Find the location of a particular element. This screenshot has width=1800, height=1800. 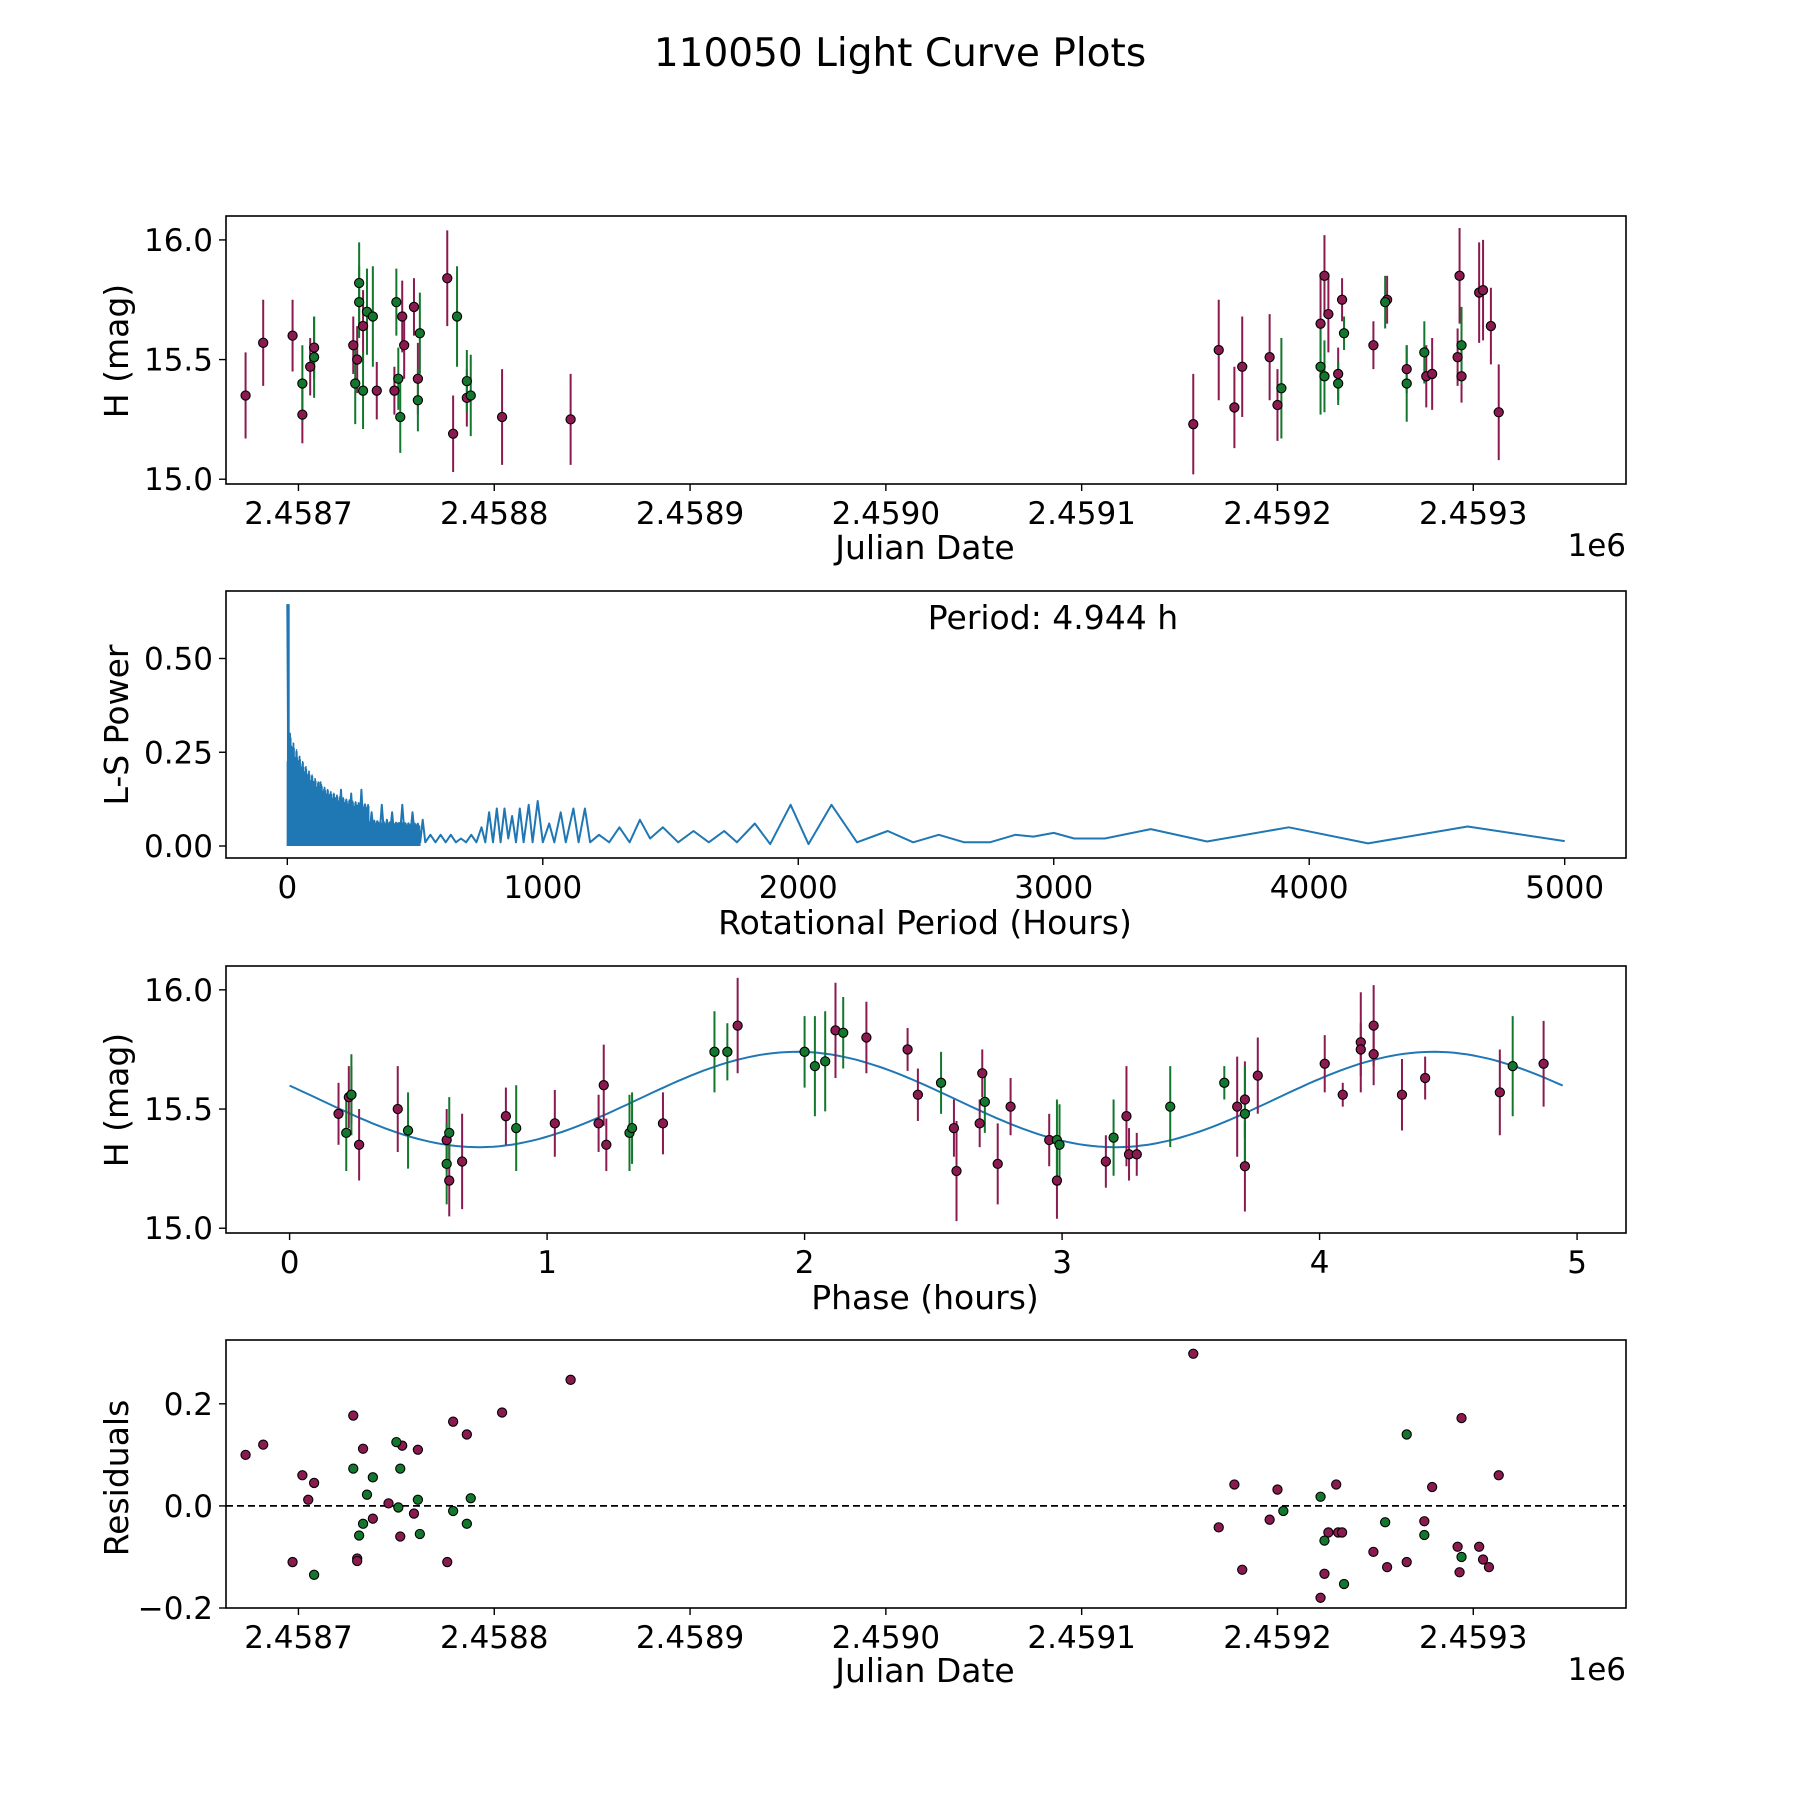

phased-xtick-label: 3 is located at coordinates (1062, 1263).